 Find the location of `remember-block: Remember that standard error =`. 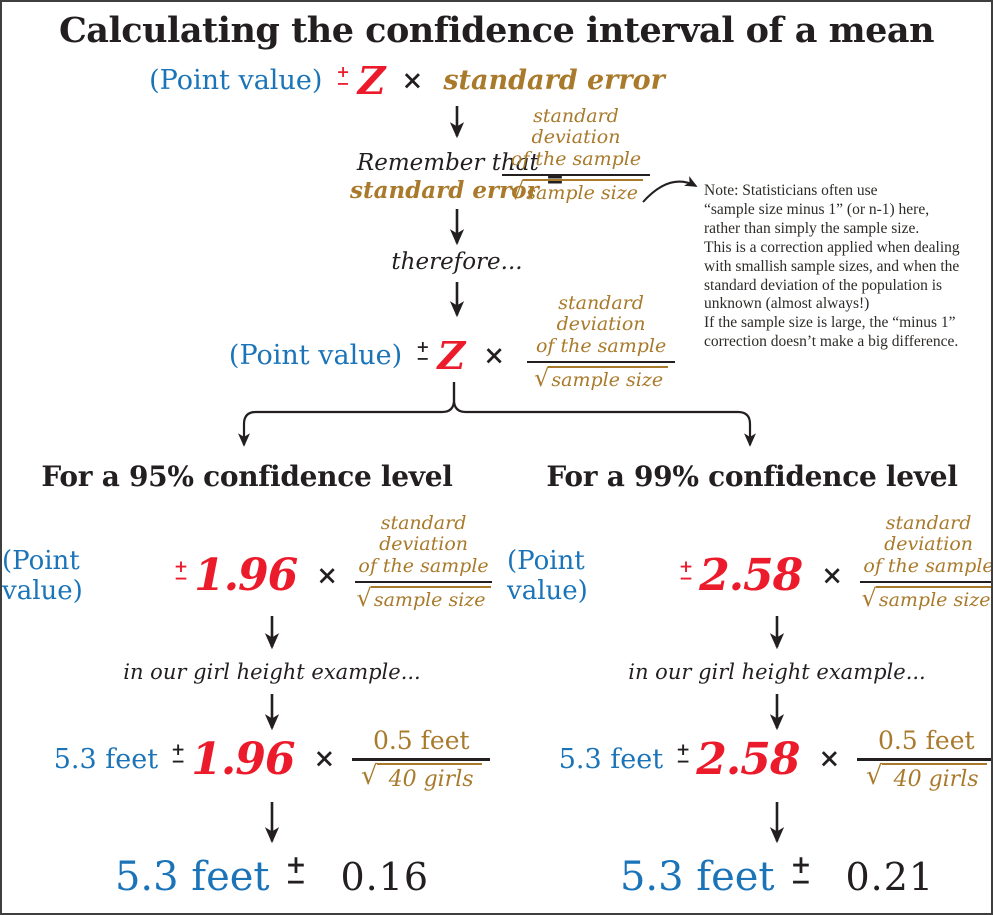

remember-block: Remember that standard error = is located at coordinates (457, 177).